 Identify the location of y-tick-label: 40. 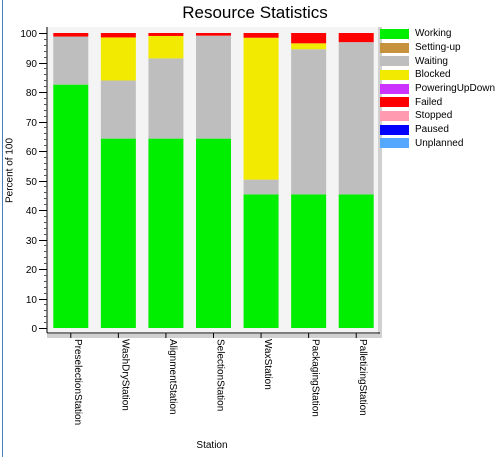
(32, 211).